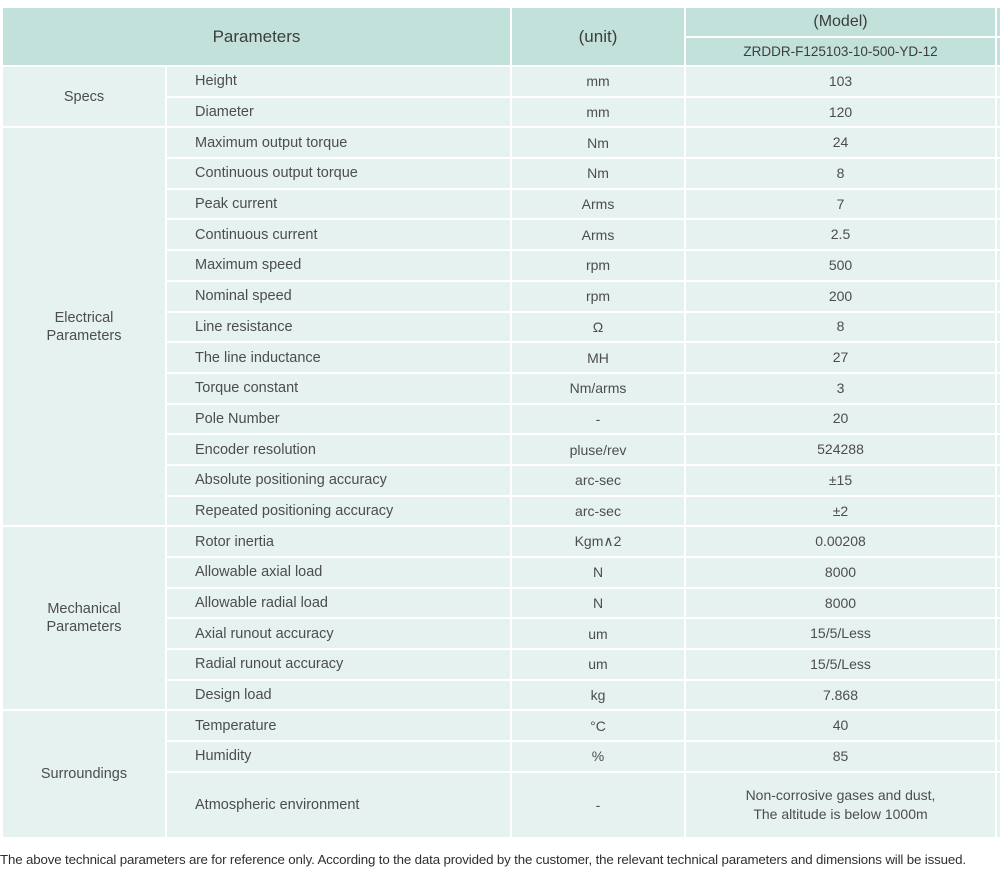  I want to click on param-name: Continuous current, so click(339, 236).